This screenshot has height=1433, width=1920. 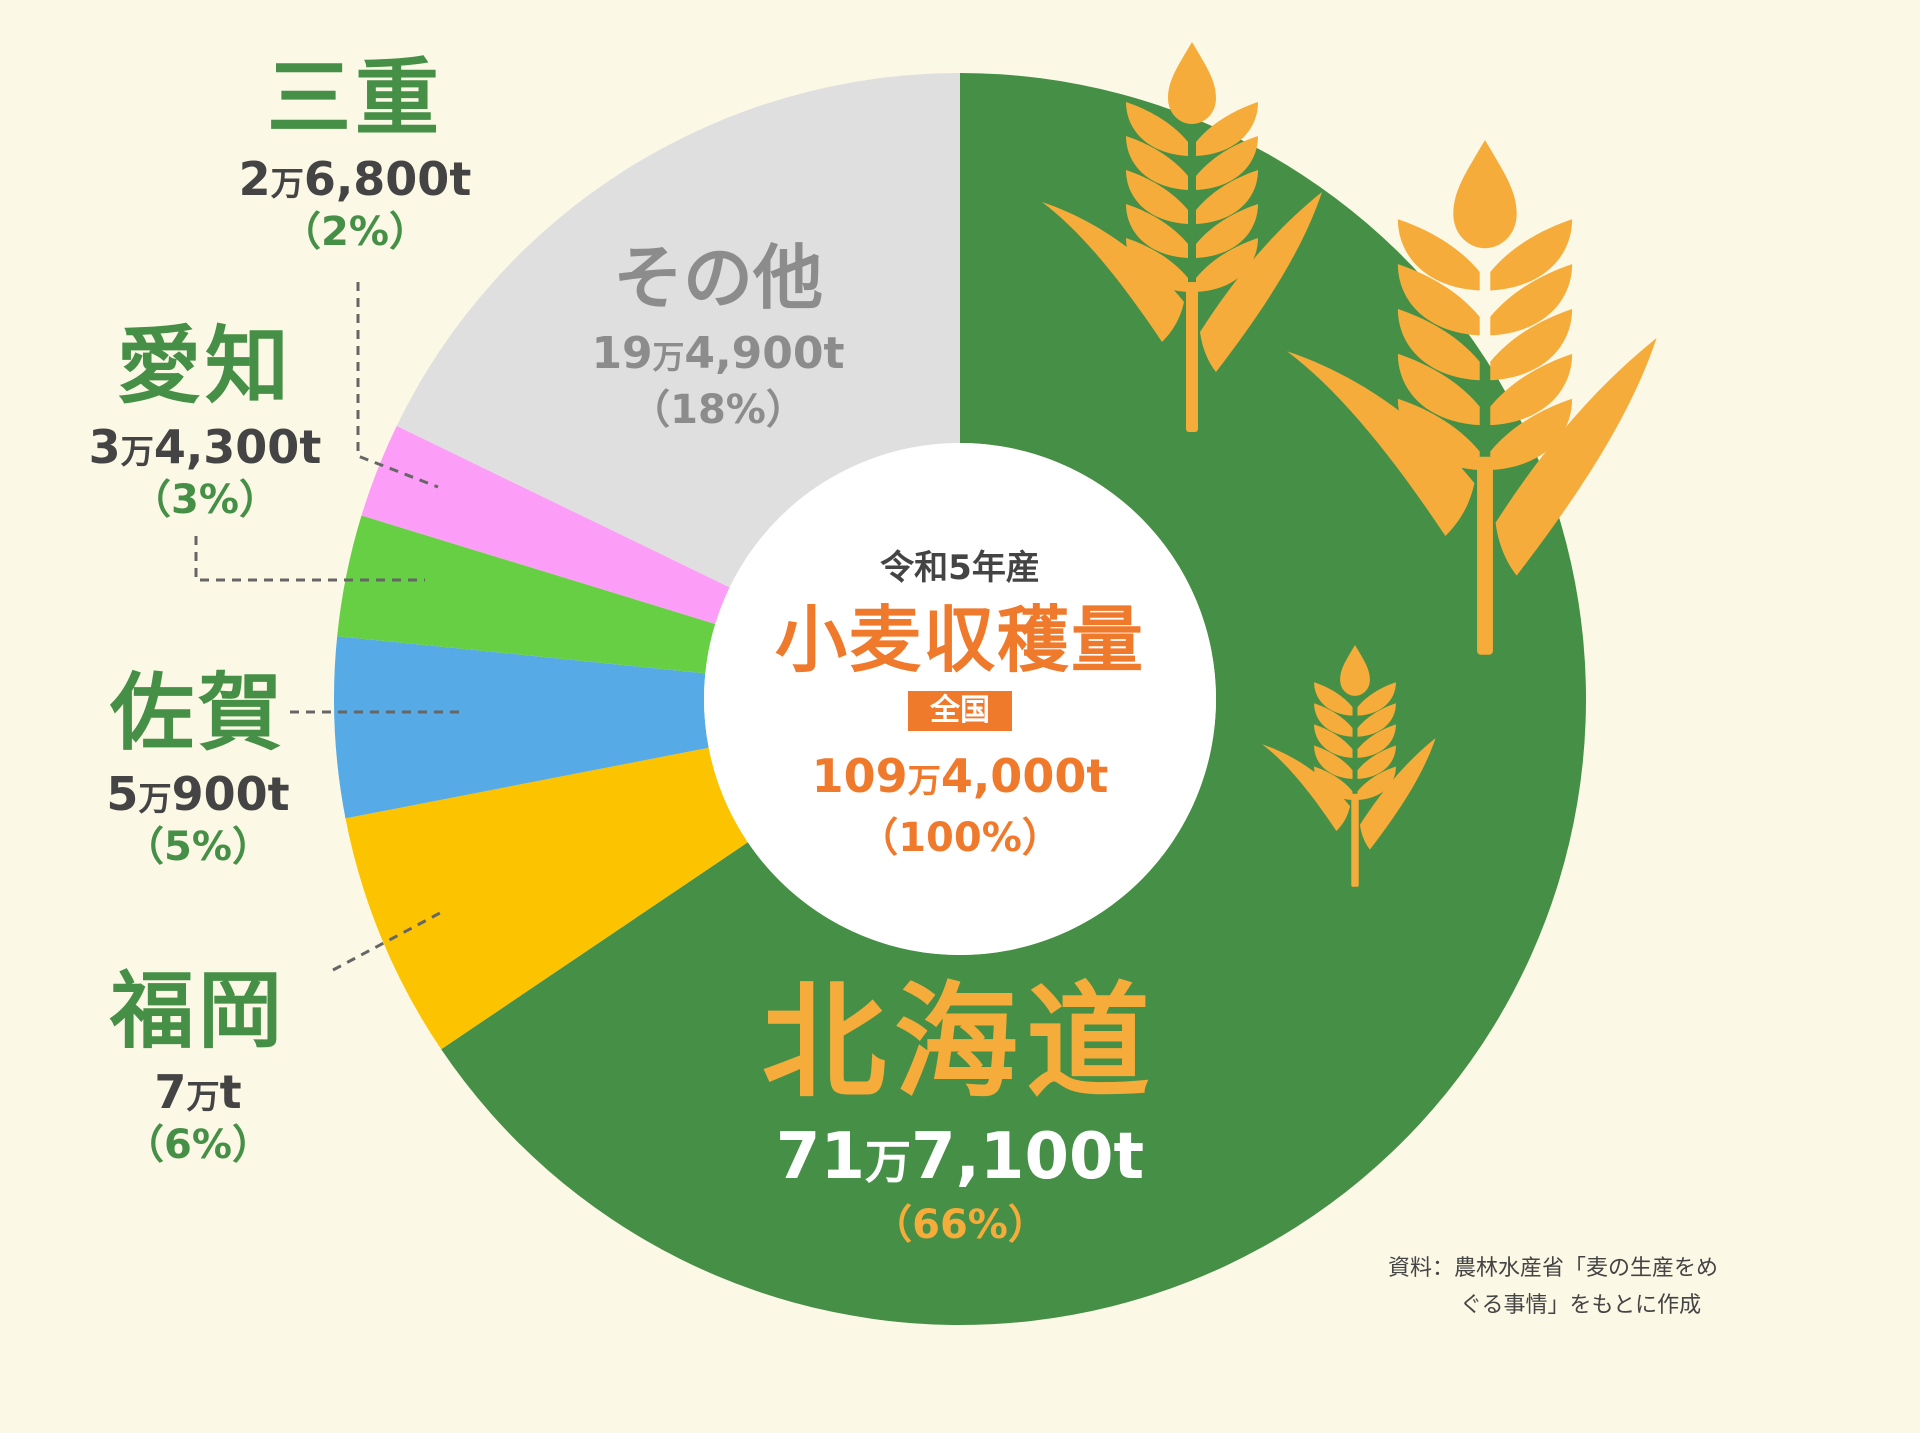 I want to click on center-summary: 令和5年産 小麦収穫量 全国 109万4,000t （100%）, so click(x=960, y=705).